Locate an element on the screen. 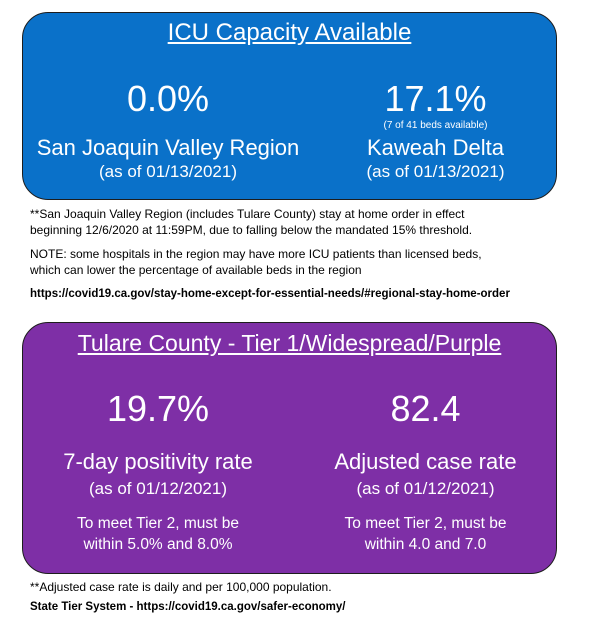 The image size is (594, 634). positivity-requirement-line-2: within 5.0% and 8.0% is located at coordinates (158, 544).